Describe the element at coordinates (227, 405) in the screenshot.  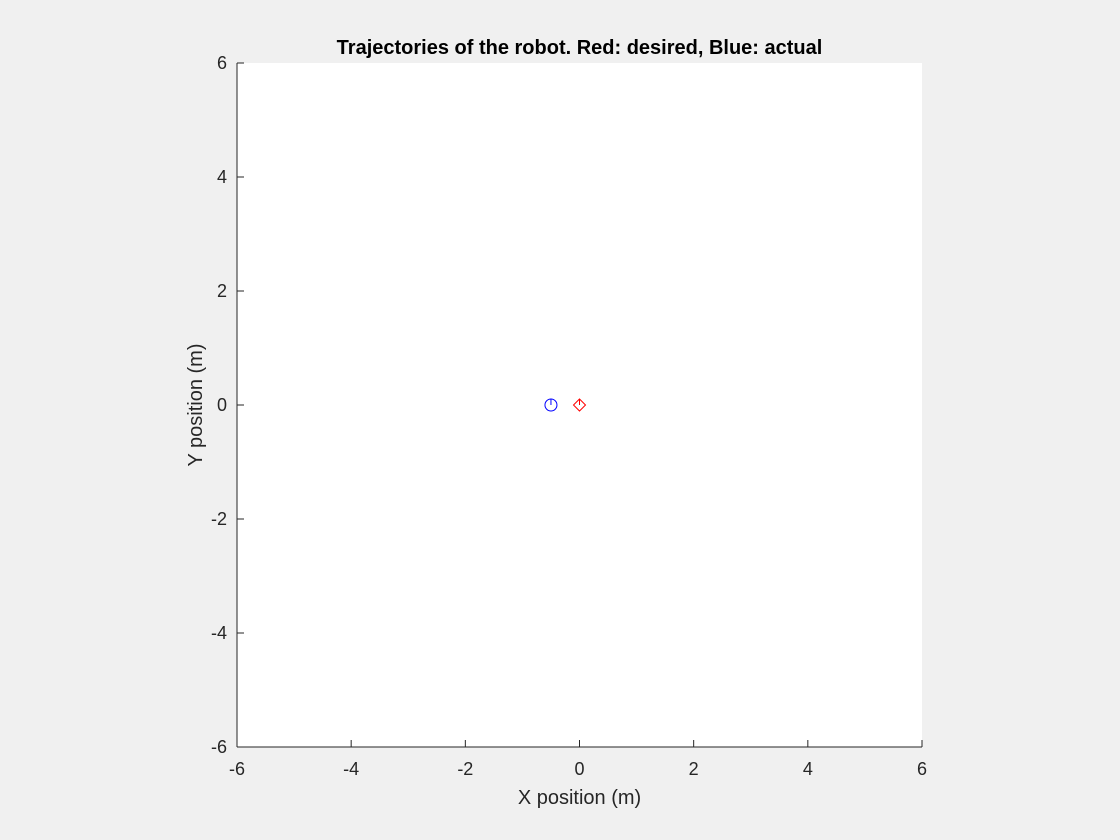
I see `y-axis: -6 -4 -2 0 2 4 6` at that location.